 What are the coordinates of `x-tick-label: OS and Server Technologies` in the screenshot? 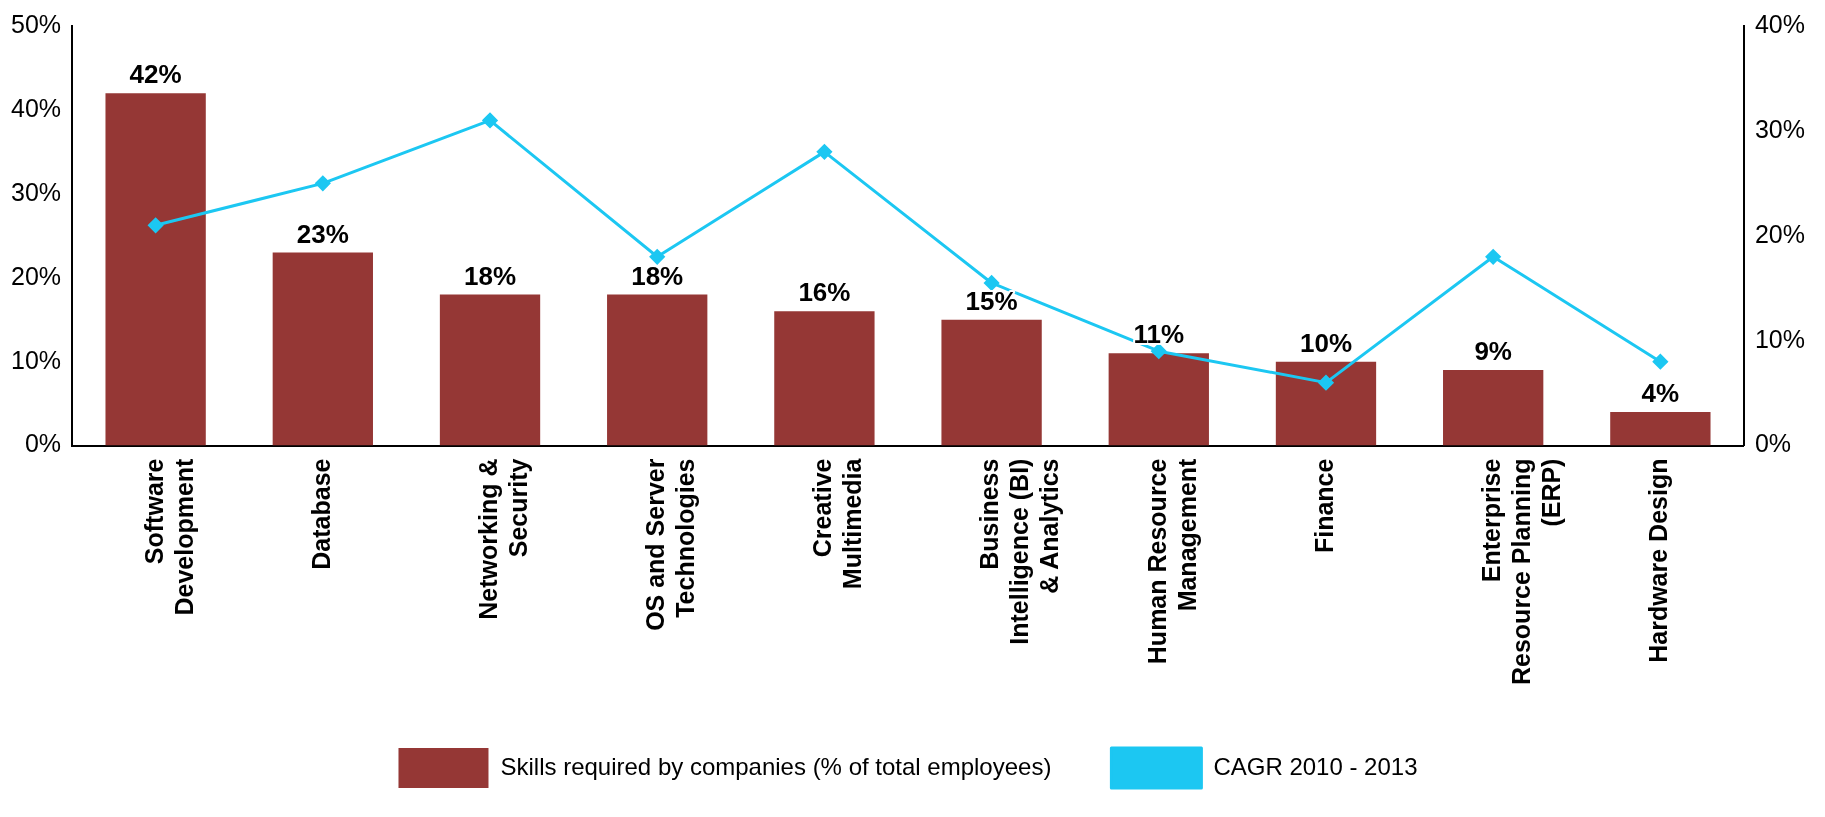 It's located at (670, 544).